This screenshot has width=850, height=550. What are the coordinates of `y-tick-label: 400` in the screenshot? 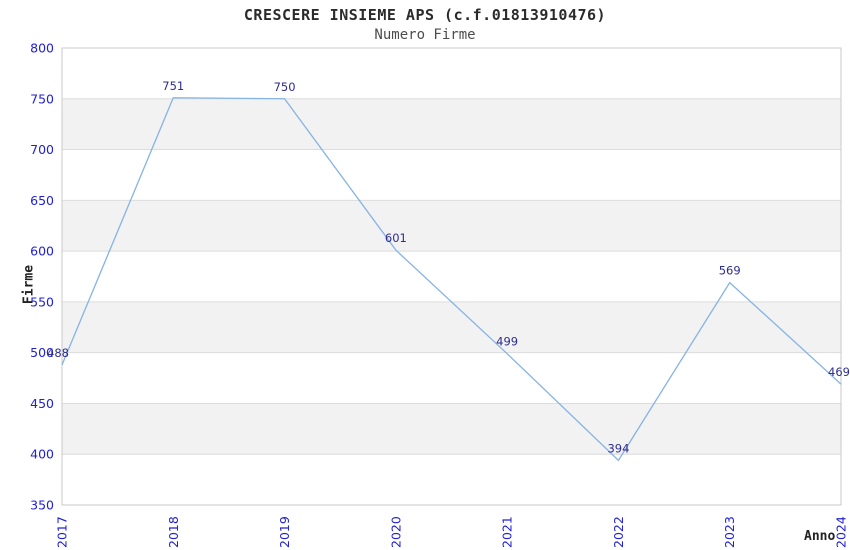 It's located at (42, 454).